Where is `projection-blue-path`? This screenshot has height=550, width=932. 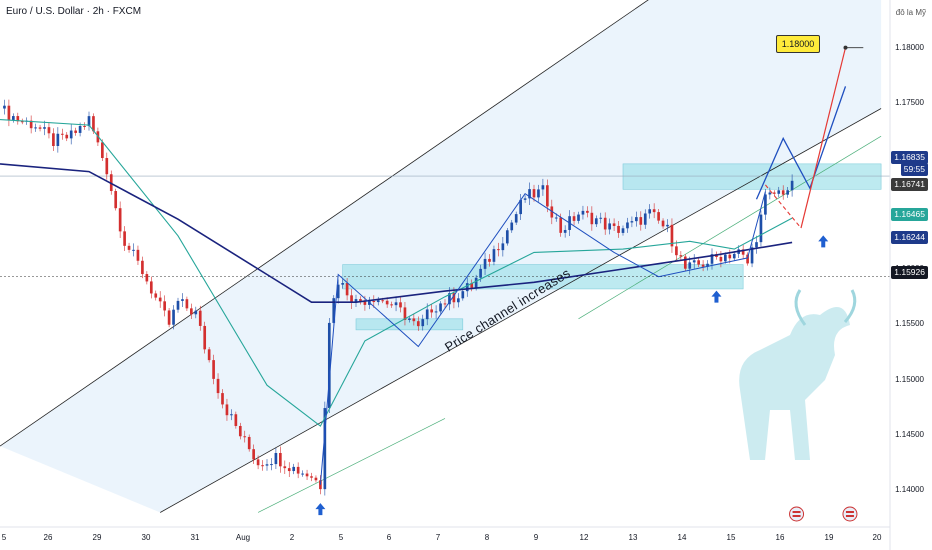 projection-blue-path is located at coordinates (801, 143).